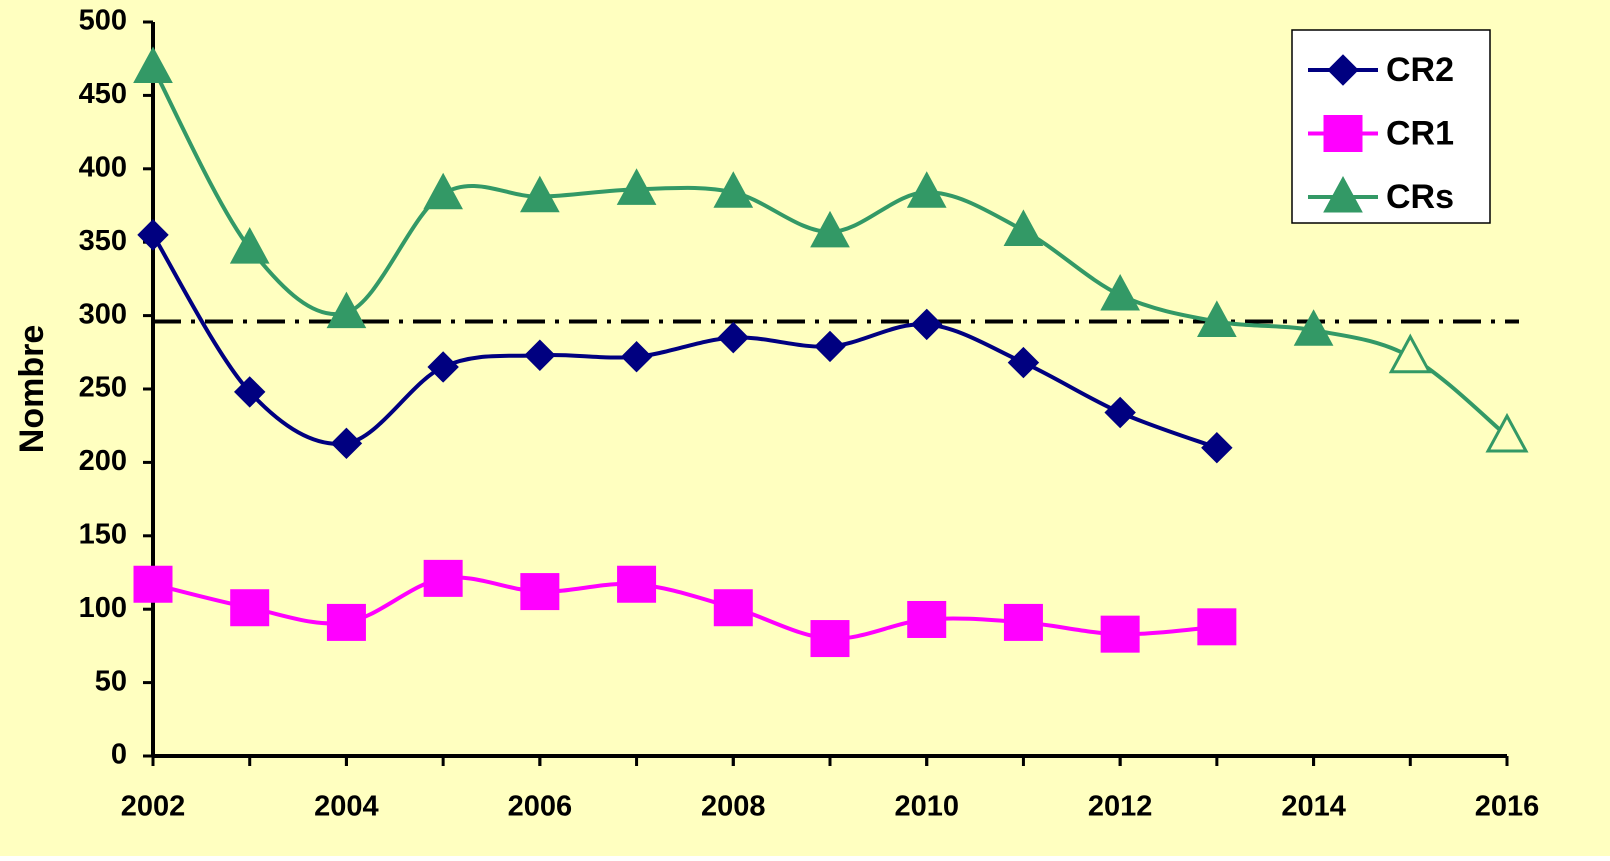 The image size is (1610, 861). I want to click on y-tick-label: 400, so click(103, 167).